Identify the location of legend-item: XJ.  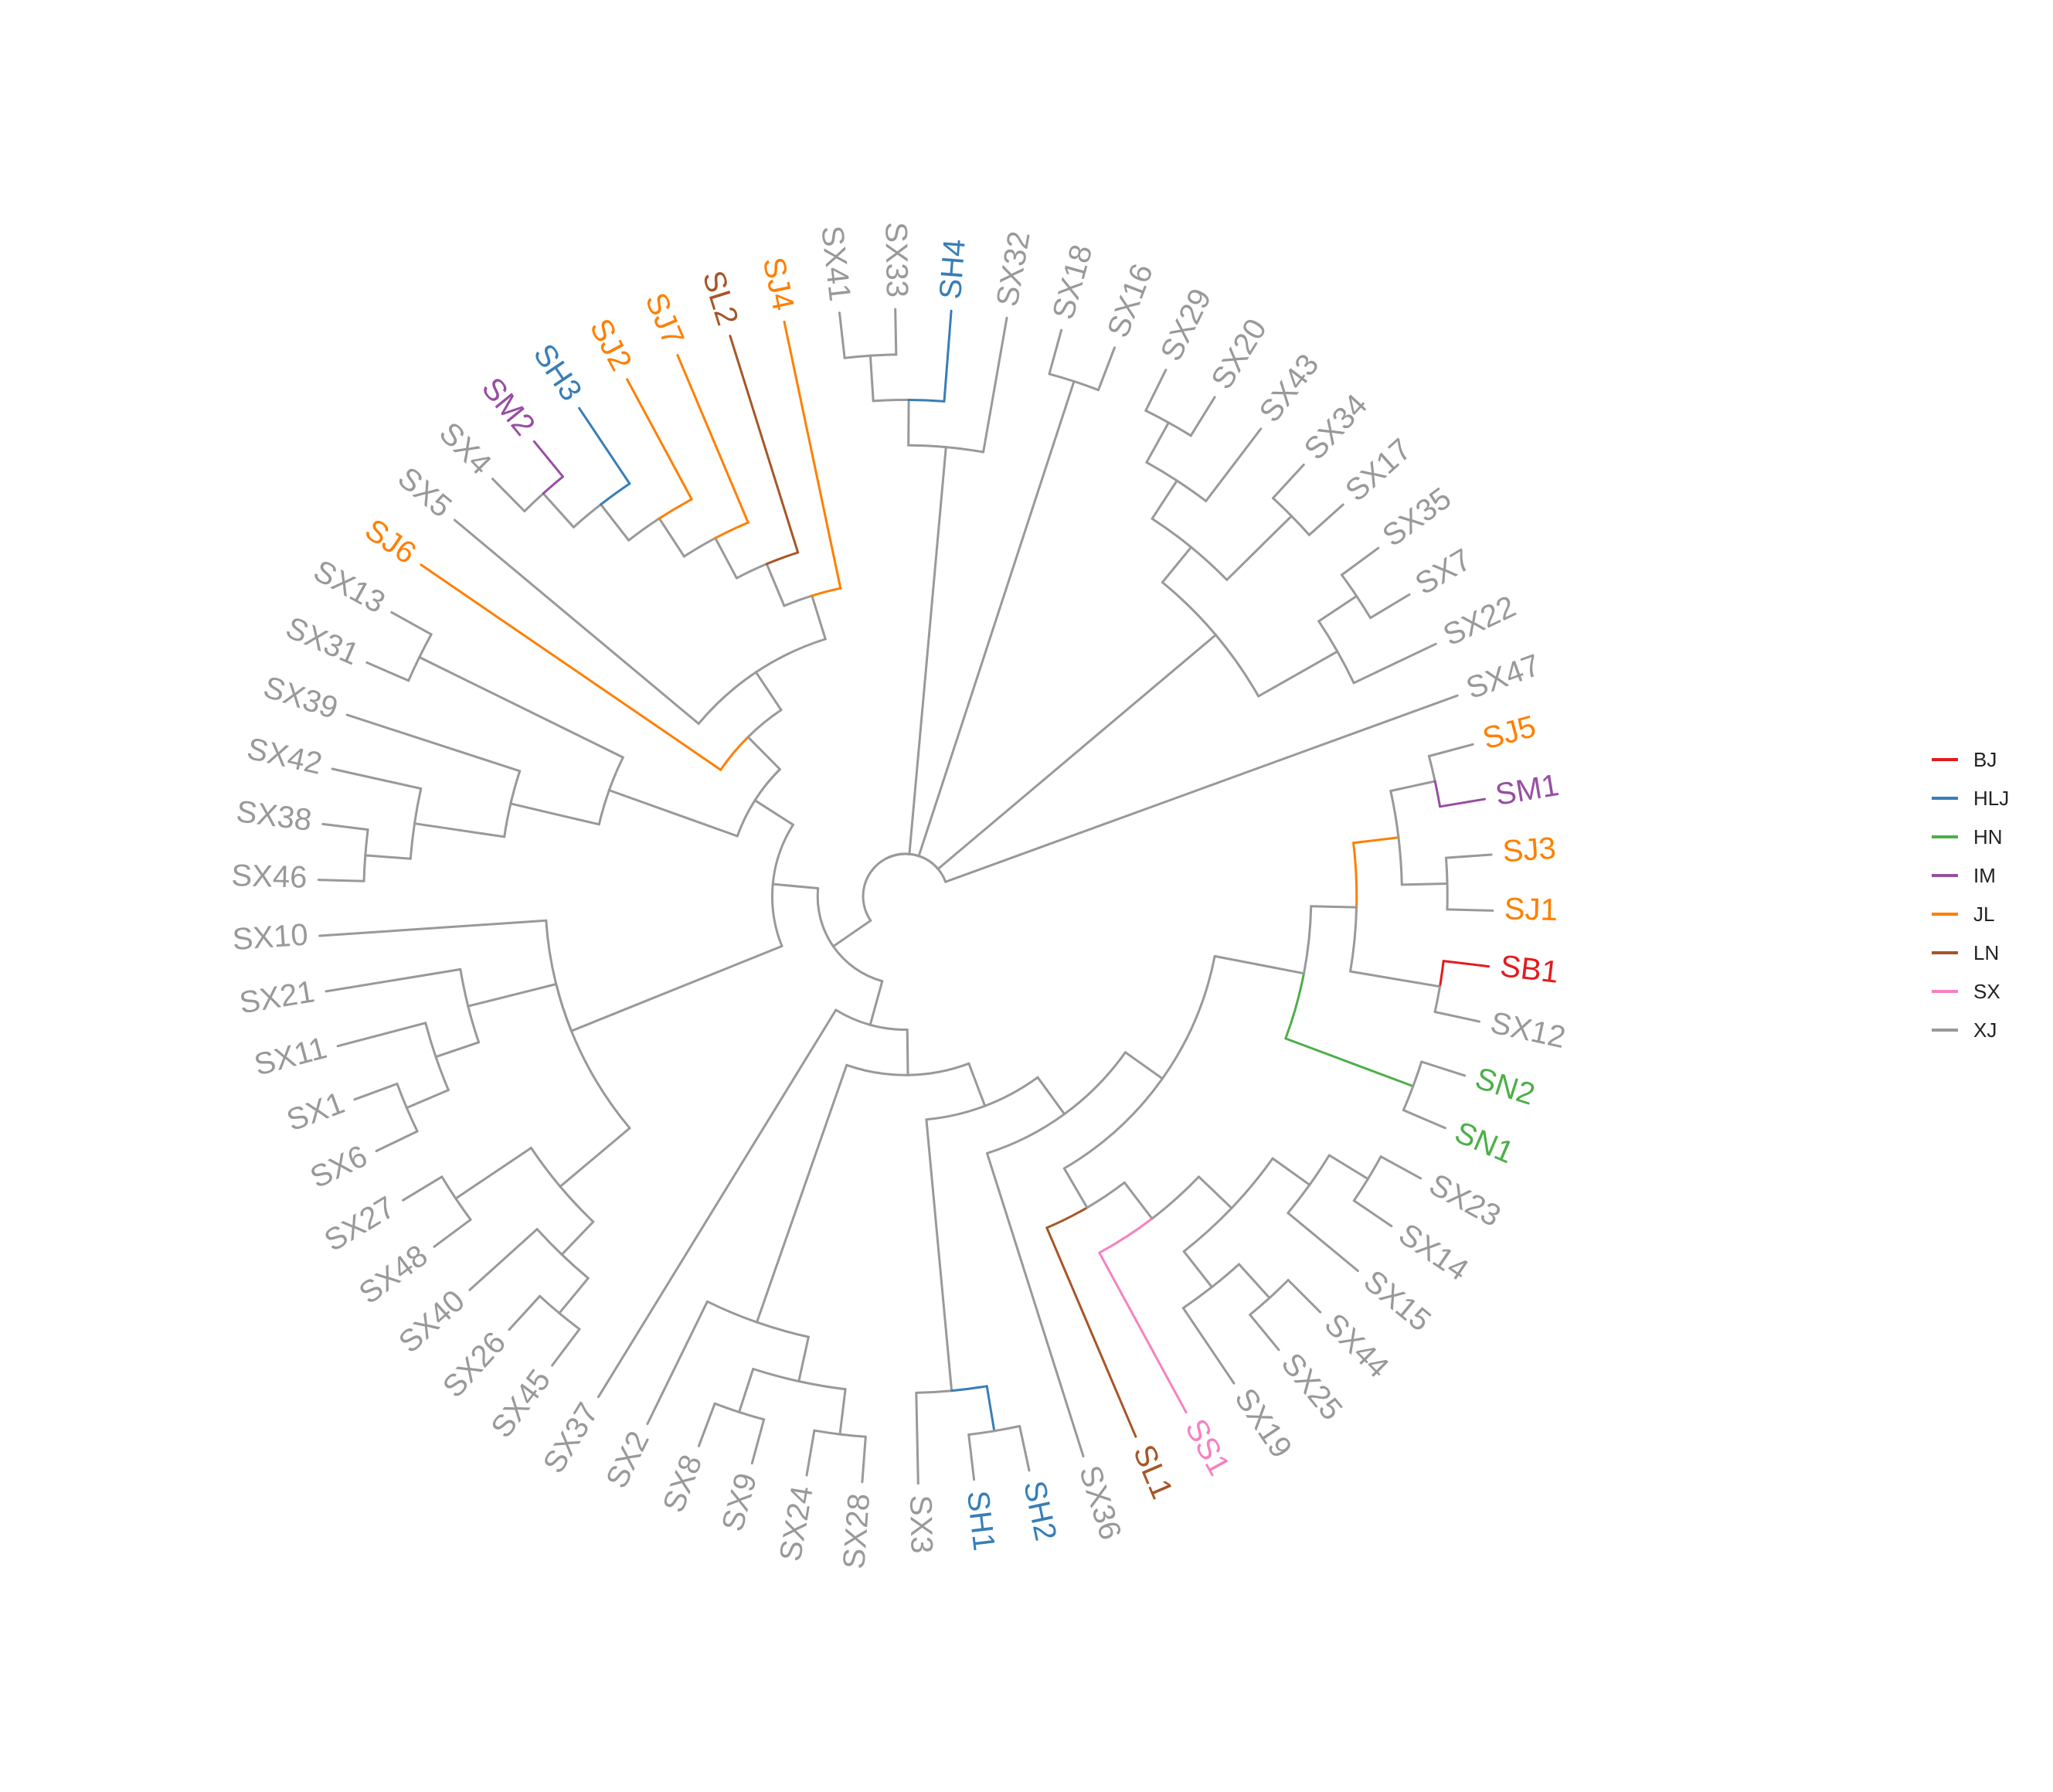
(1990, 1030).